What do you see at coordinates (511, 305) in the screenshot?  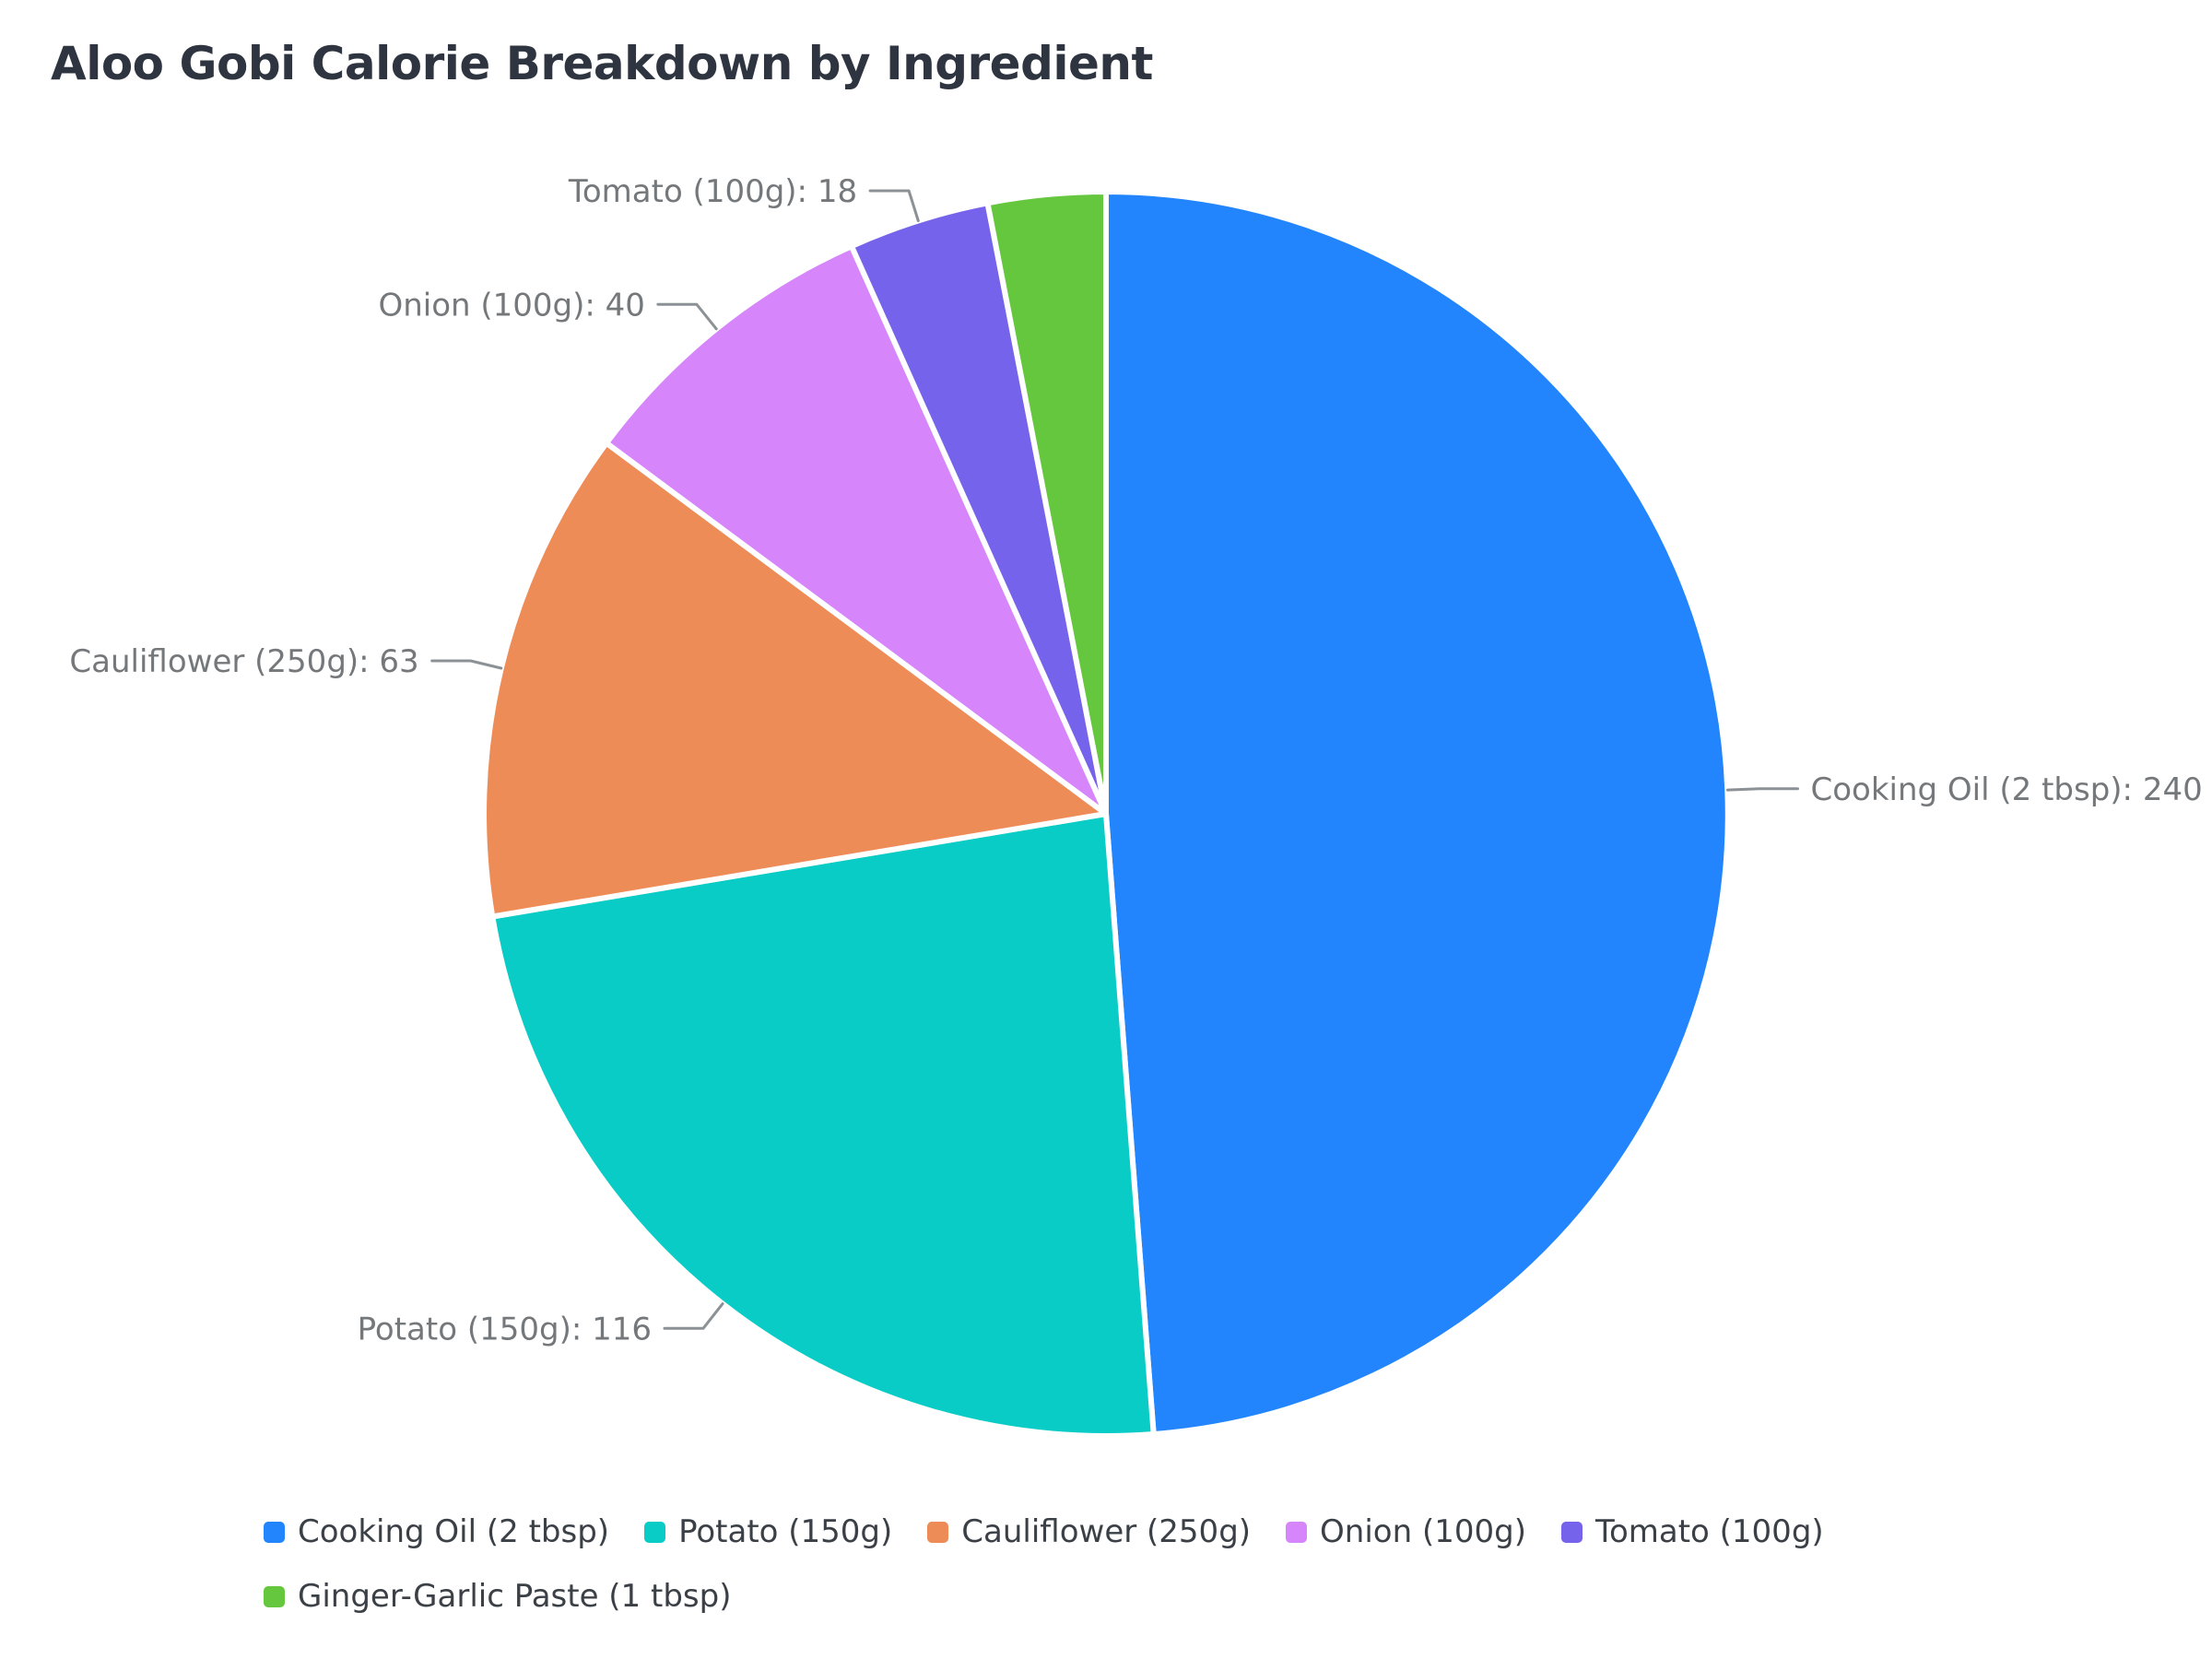 I see `callout-label-onion-100g: Onion (100g): 40` at bounding box center [511, 305].